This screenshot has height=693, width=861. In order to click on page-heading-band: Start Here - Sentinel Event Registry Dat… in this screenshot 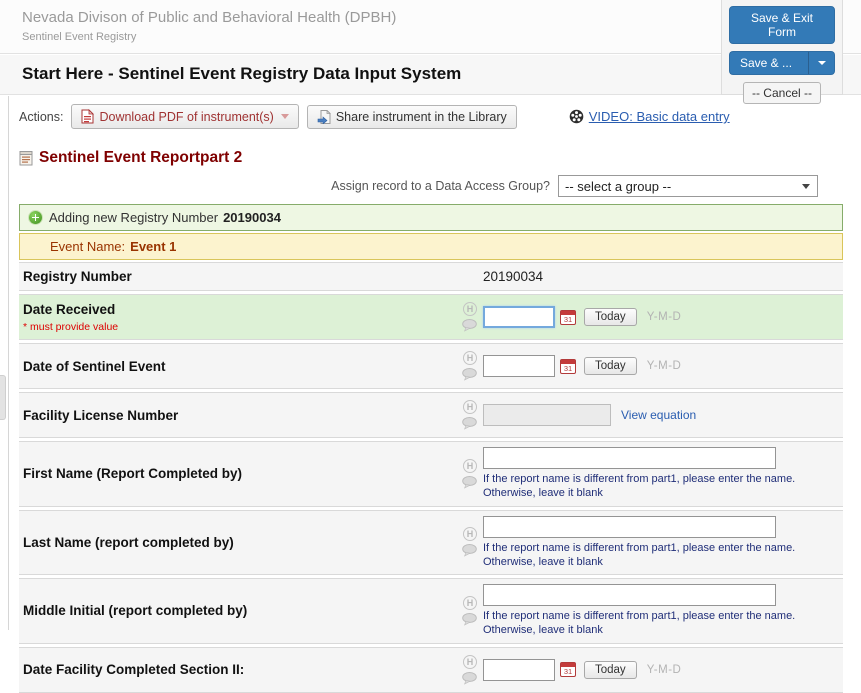, I will do `click(430, 75)`.